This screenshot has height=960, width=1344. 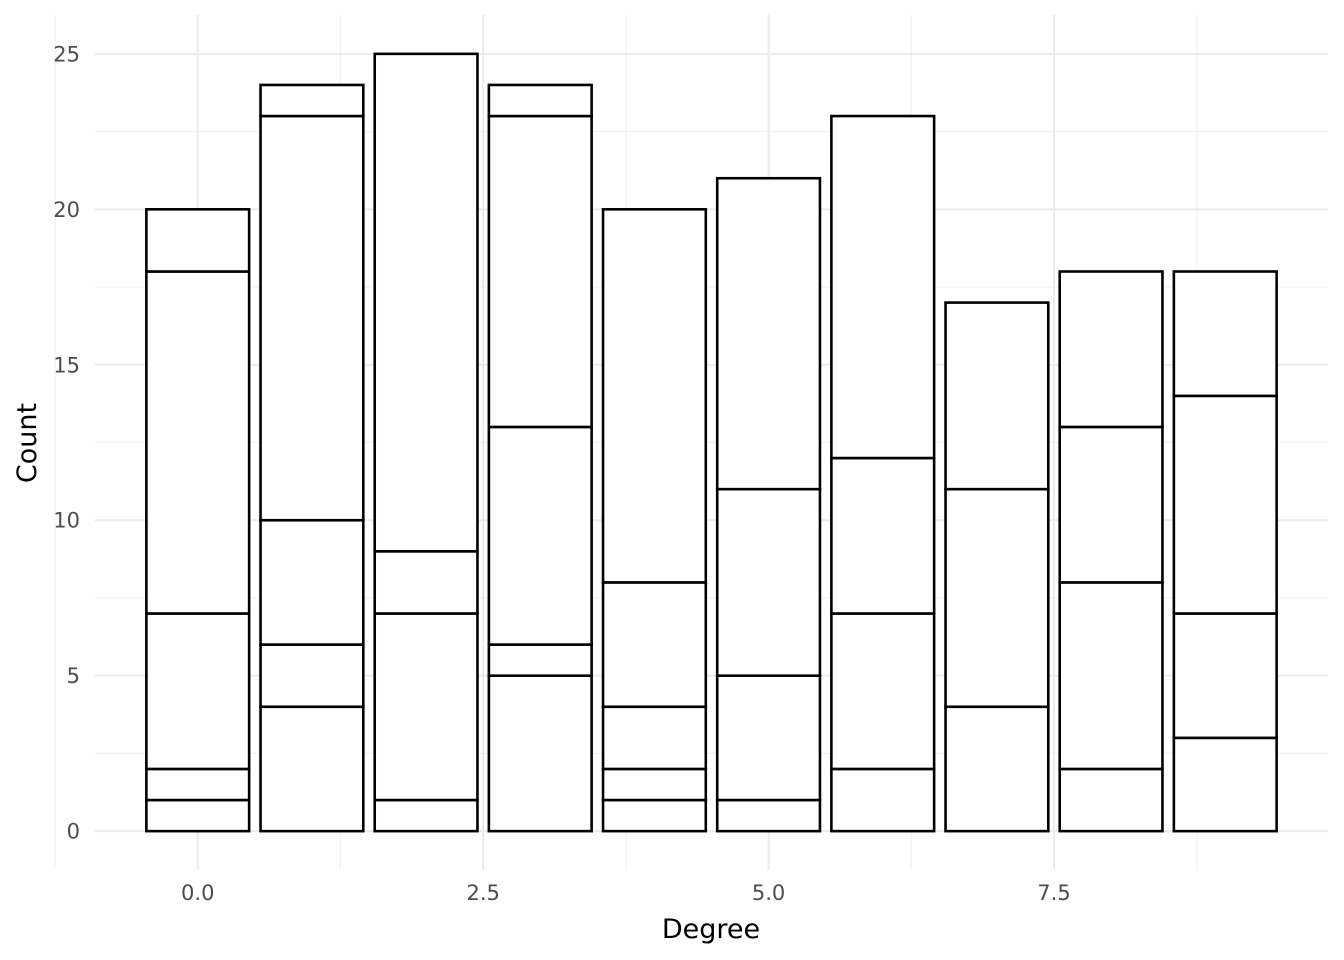 I want to click on x-tick-label: 0.0, so click(x=197, y=893).